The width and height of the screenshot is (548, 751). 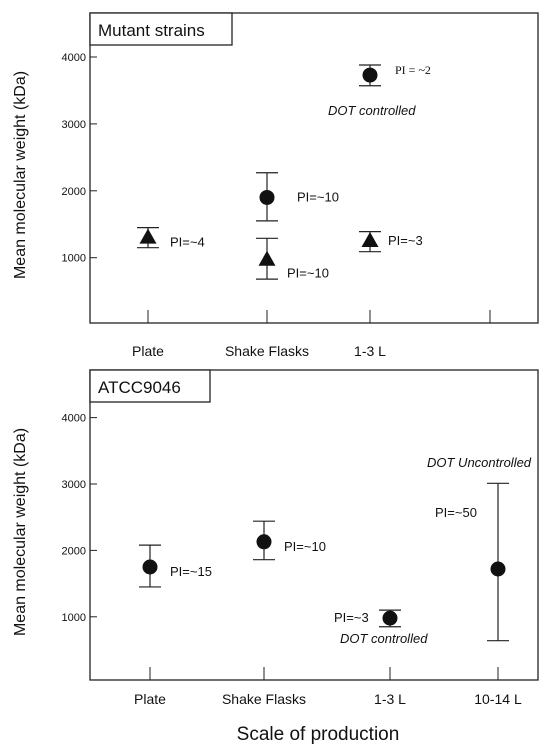 What do you see at coordinates (292, 259) in the screenshot?
I see `data-point-triangle: PI=~10` at bounding box center [292, 259].